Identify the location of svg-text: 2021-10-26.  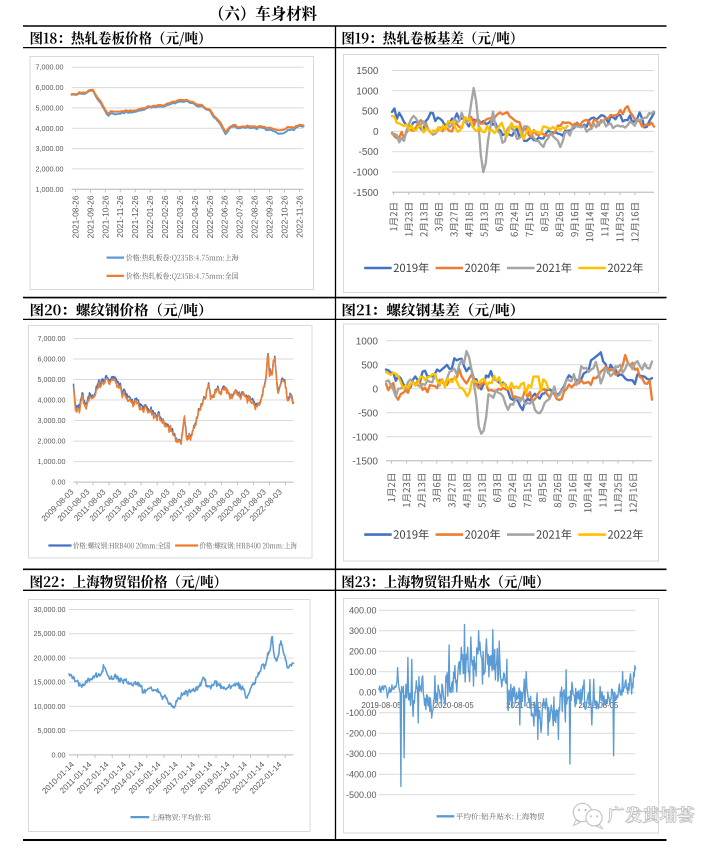
(105, 216).